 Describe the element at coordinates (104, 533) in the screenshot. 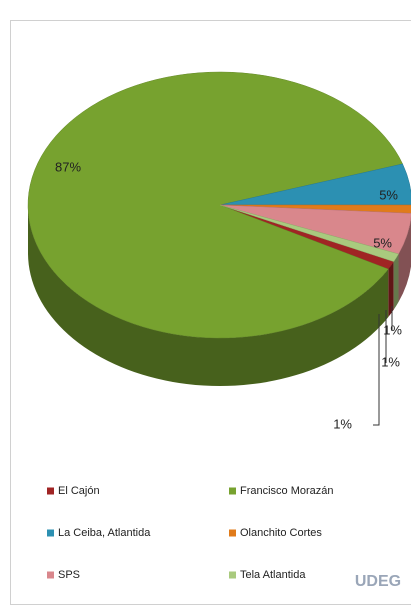

I see `legend-label: La Ceiba, Atlantida` at that location.